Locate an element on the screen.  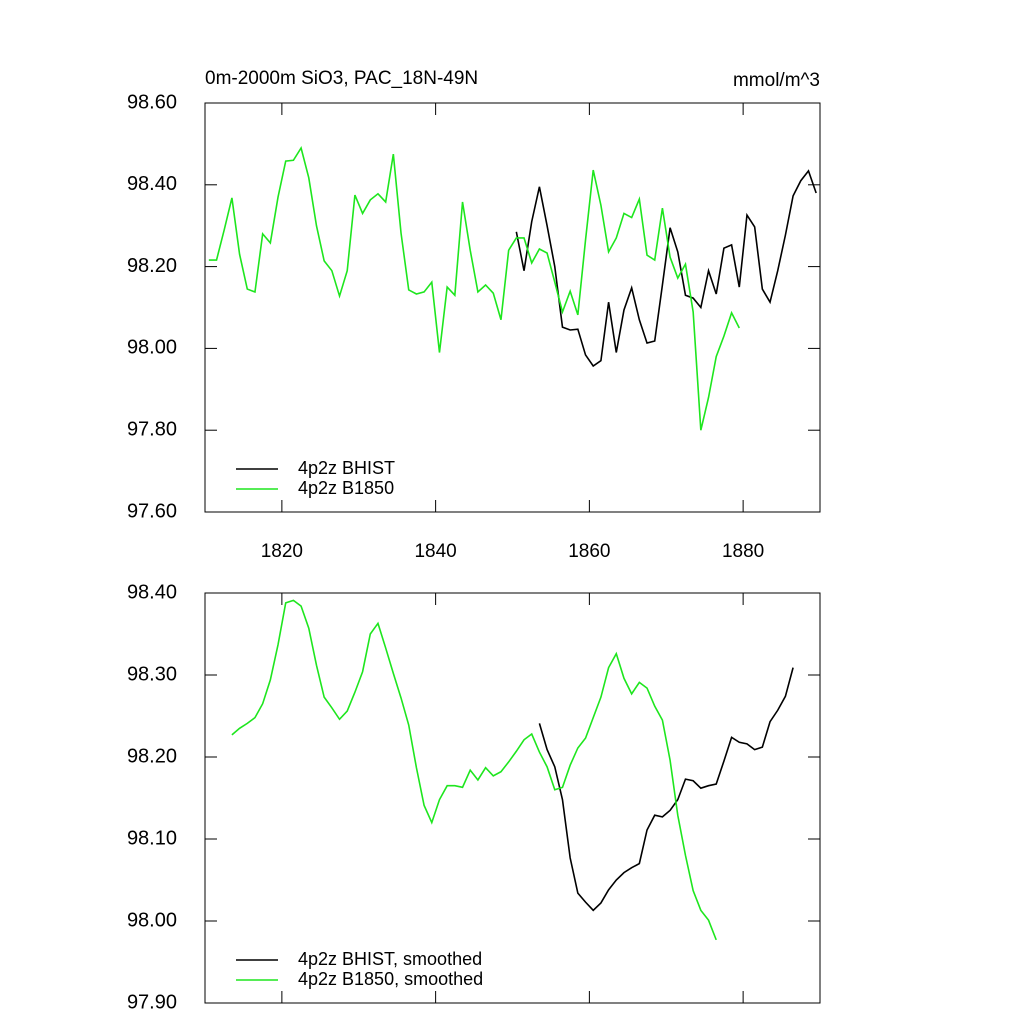
x-tick-label: 1860 is located at coordinates (589, 551).